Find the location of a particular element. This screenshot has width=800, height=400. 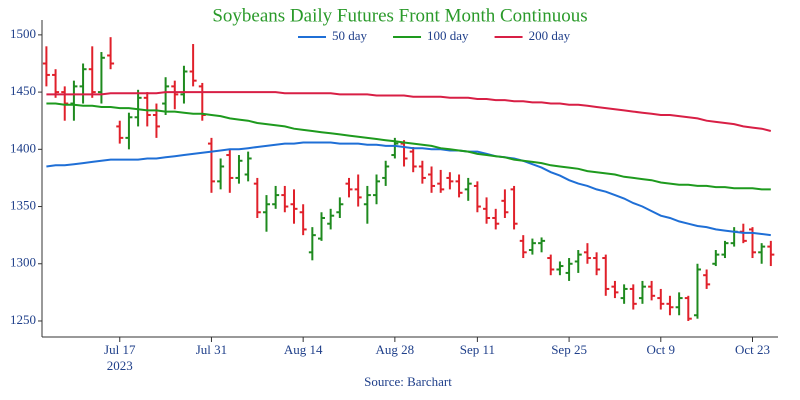

source-note: Source: Barchart is located at coordinates (408, 381).